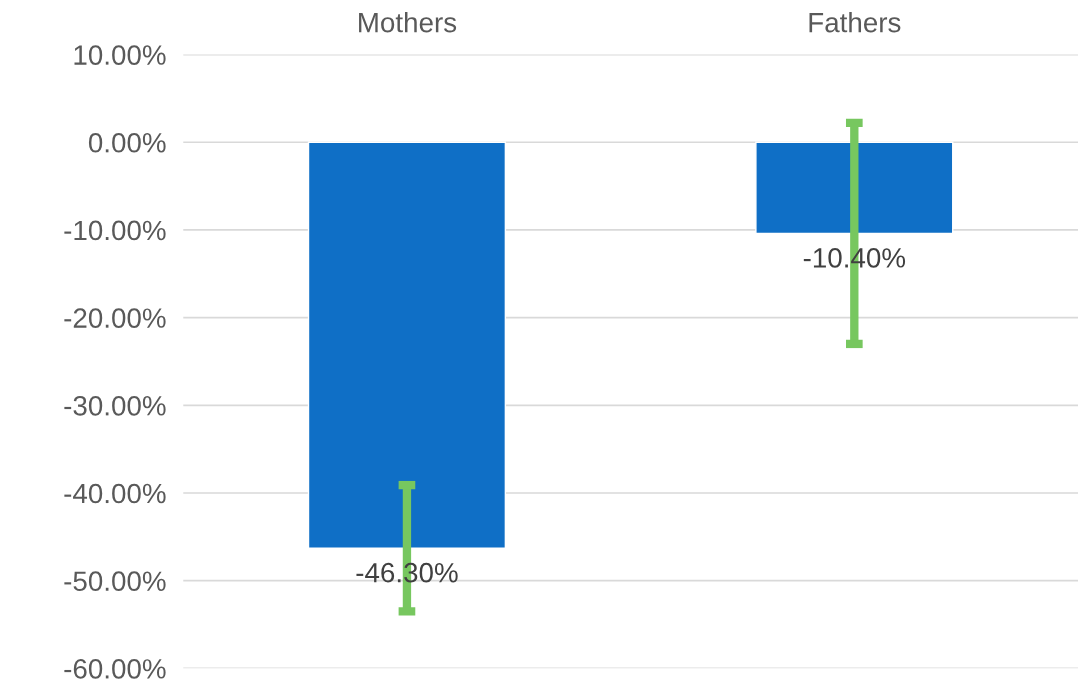 The width and height of the screenshot is (1078, 682). I want to click on y-tick-label: -40.00%, so click(115, 493).